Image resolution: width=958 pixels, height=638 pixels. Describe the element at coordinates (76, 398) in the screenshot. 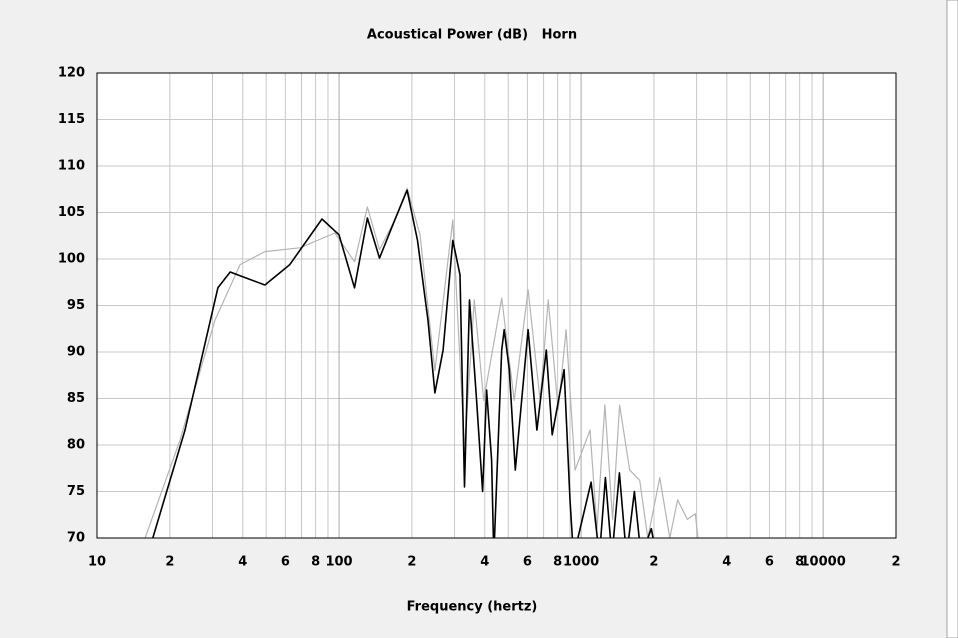

I see `y-tick-label: 85` at that location.